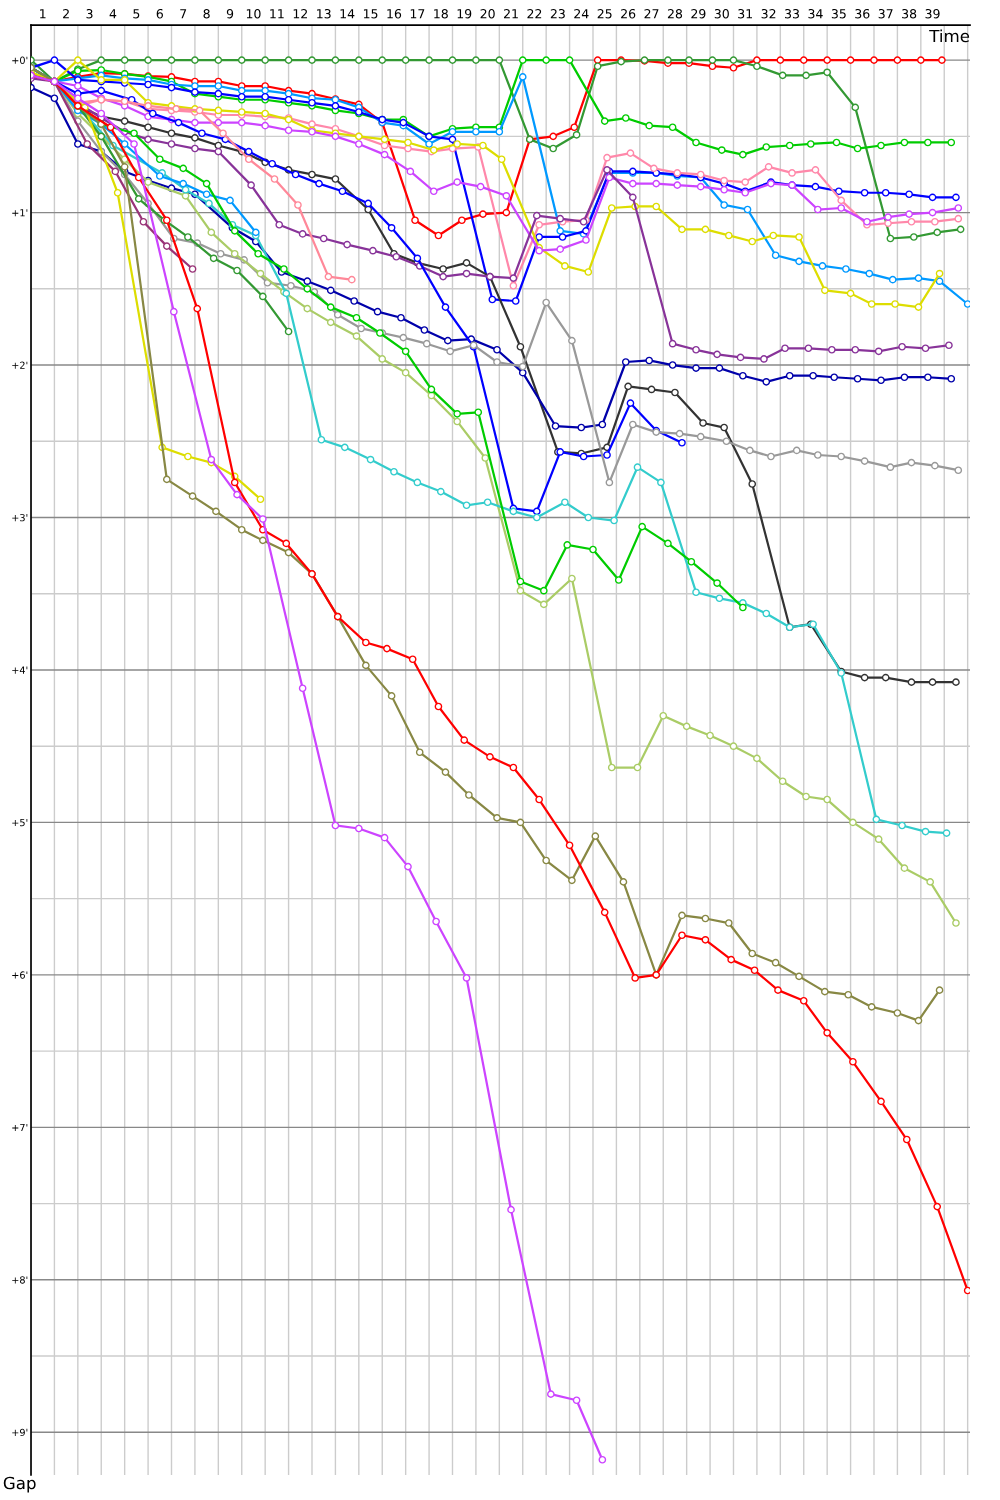  I want to click on x-tick-label: 2, so click(66, 14).